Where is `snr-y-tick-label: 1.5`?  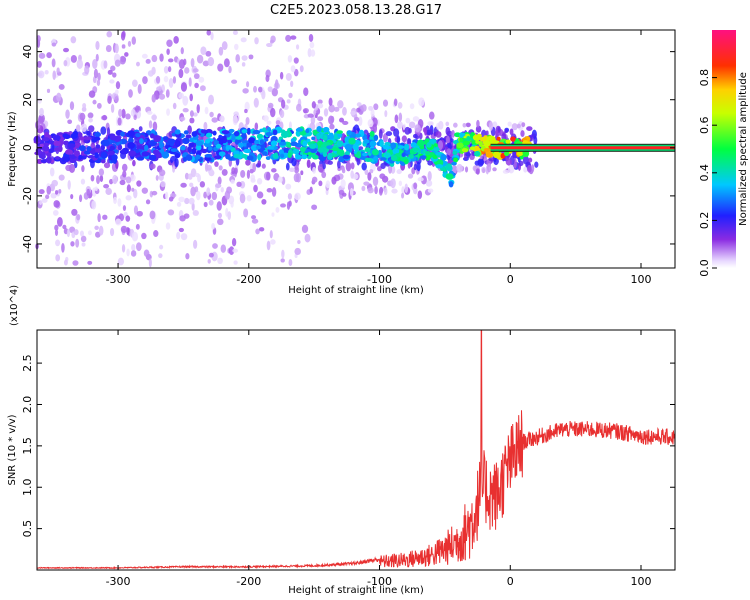
snr-y-tick-label: 1.5 is located at coordinates (27, 446).